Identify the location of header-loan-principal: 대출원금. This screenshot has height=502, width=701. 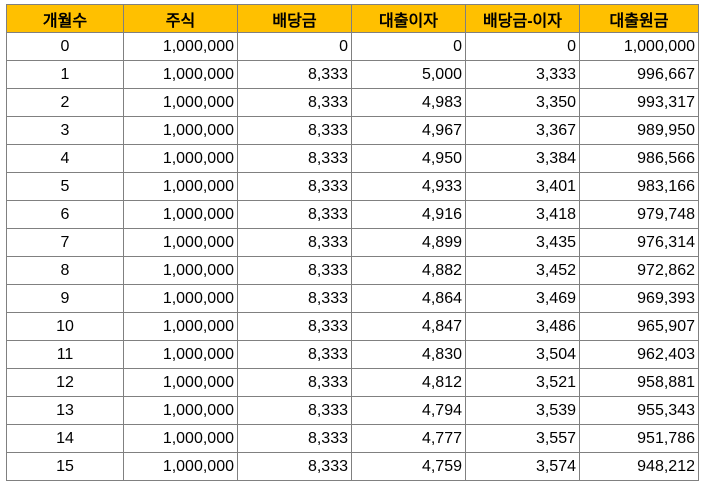
(639, 18).